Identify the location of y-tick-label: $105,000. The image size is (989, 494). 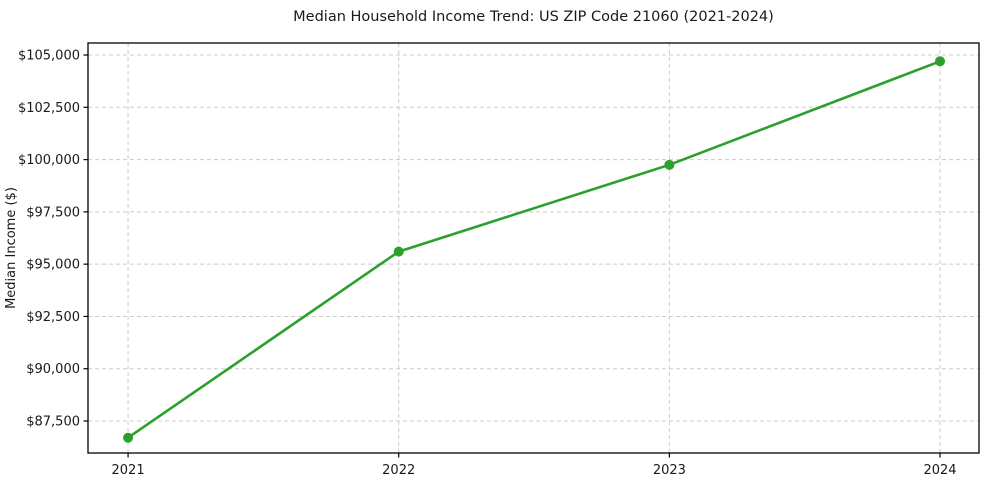
(49, 56).